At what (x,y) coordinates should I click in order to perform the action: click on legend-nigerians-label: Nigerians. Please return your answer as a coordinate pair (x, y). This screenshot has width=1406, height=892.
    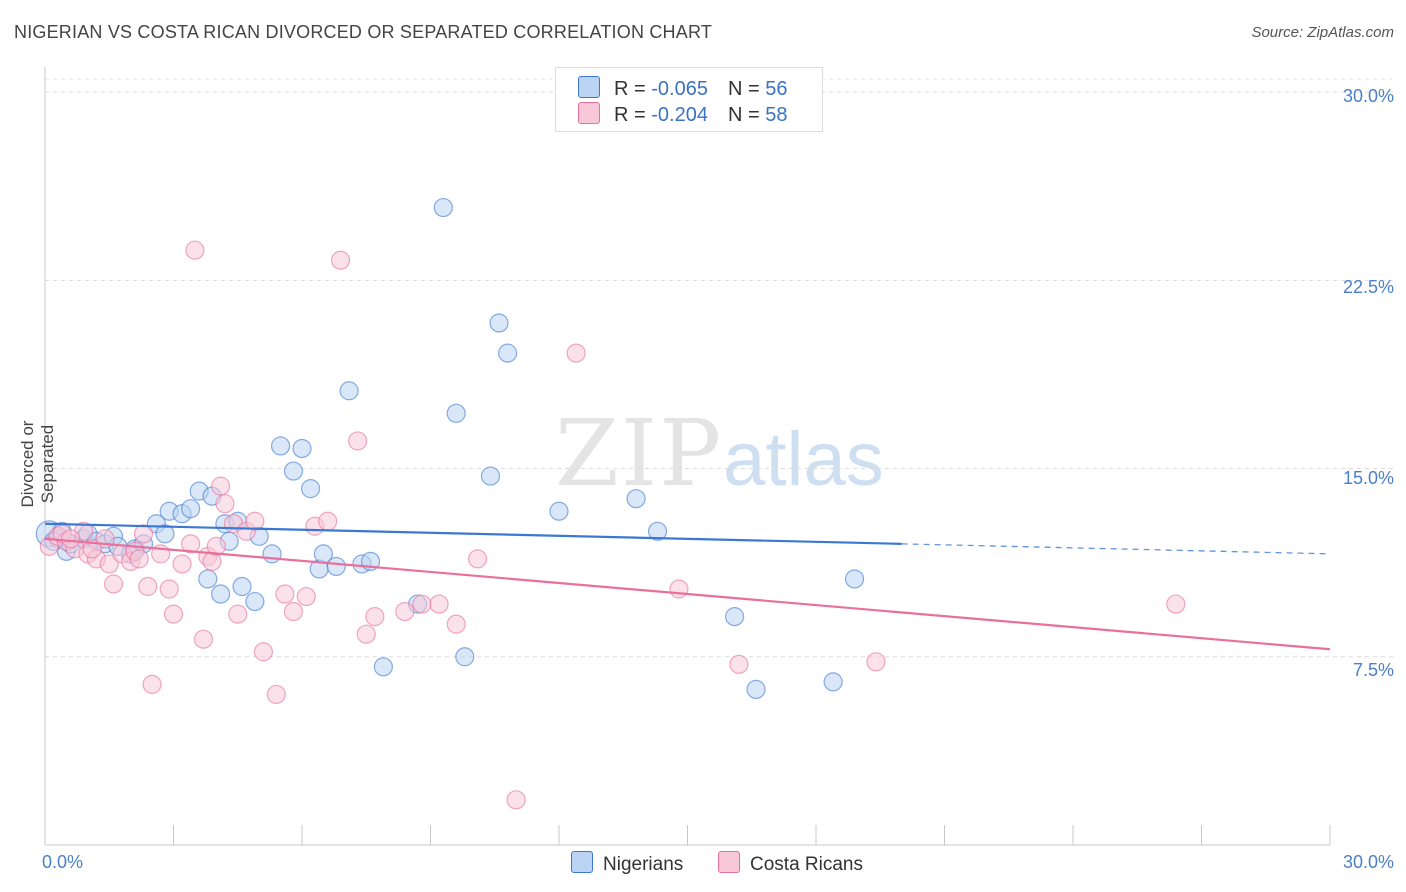
    Looking at the image, I should click on (643, 864).